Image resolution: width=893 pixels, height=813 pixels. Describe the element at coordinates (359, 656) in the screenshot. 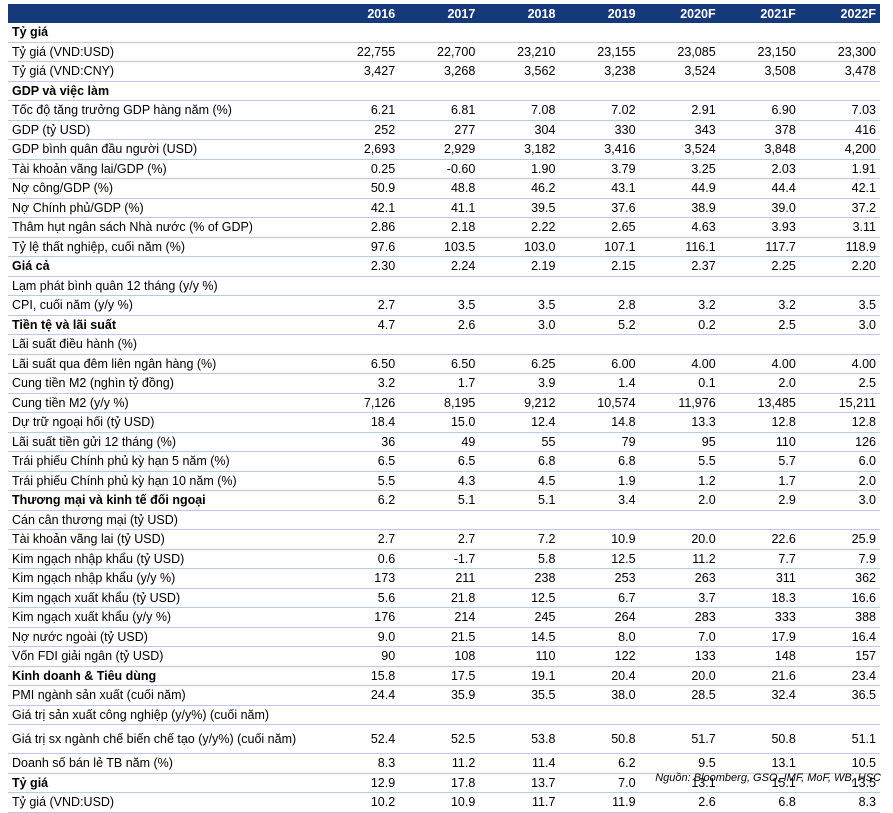

I see `value-cell: 90` at that location.